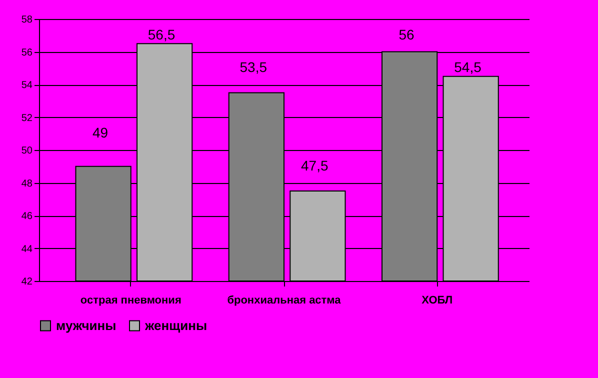 This screenshot has height=378, width=598. Describe the element at coordinates (27, 20) in the screenshot. I see `y-tick-label: 58` at that location.